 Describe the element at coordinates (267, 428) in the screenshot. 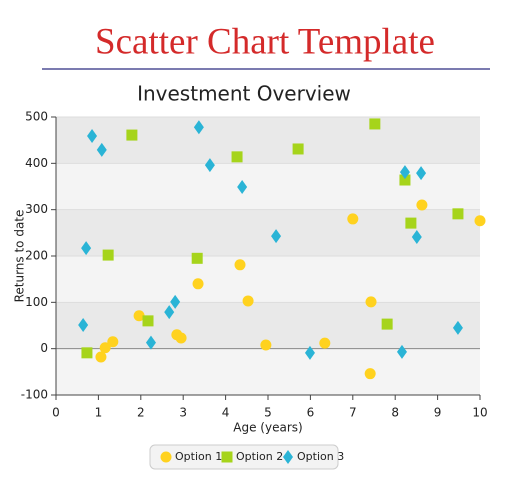

I see `x-axis-label: Age (years)` at that location.